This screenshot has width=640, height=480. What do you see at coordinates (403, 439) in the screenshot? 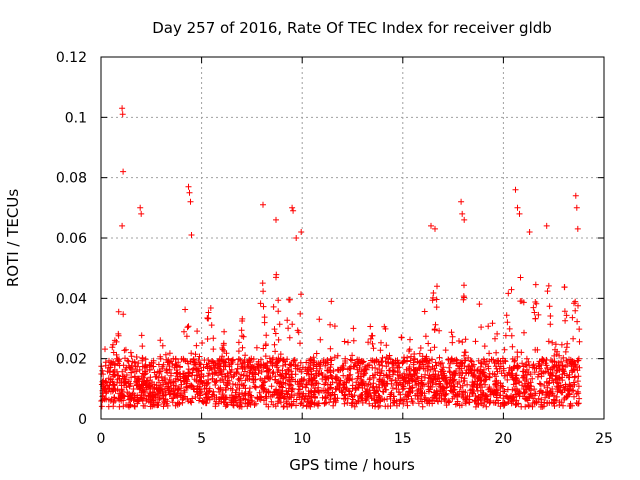
I see `x-tick-label: 15` at bounding box center [403, 439].